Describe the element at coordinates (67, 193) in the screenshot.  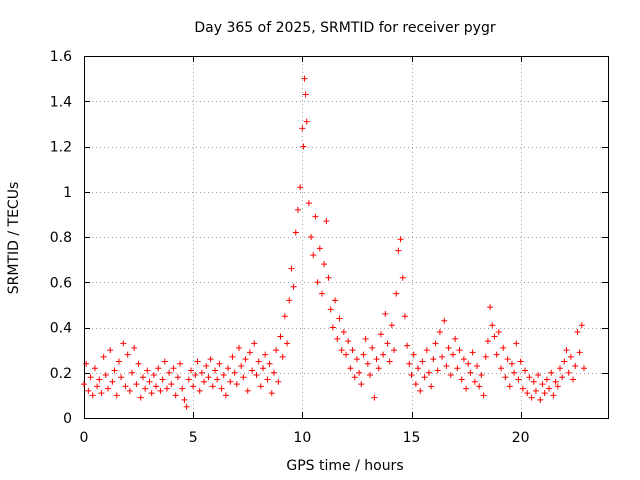
I see `y-tick-label: 1` at that location.